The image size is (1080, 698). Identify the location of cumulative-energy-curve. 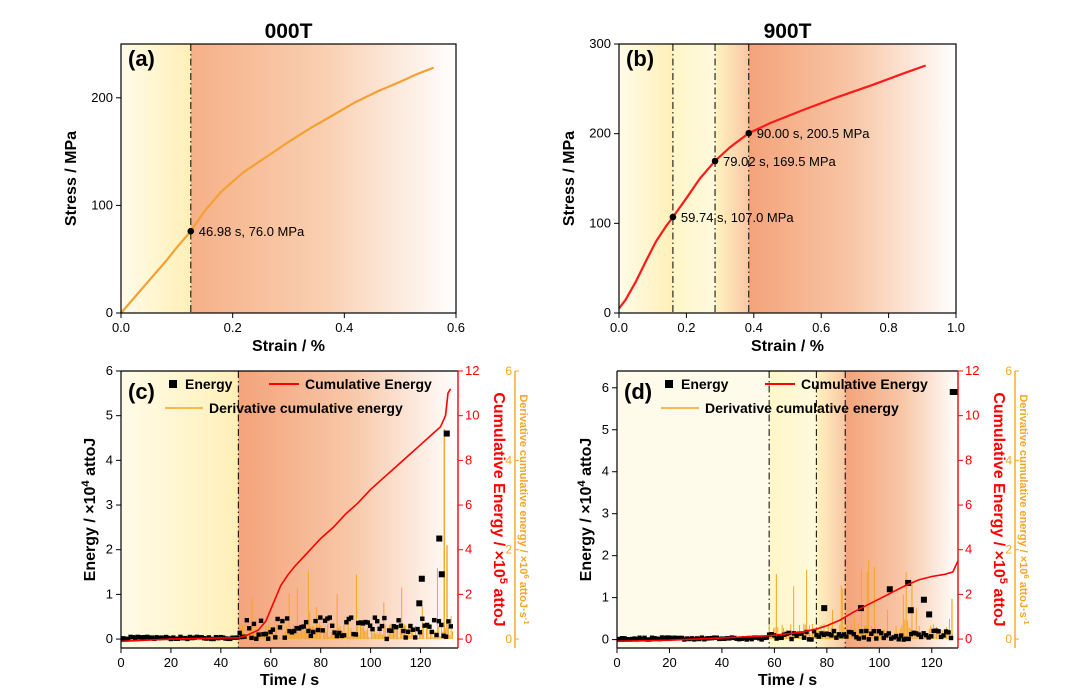
(286, 515).